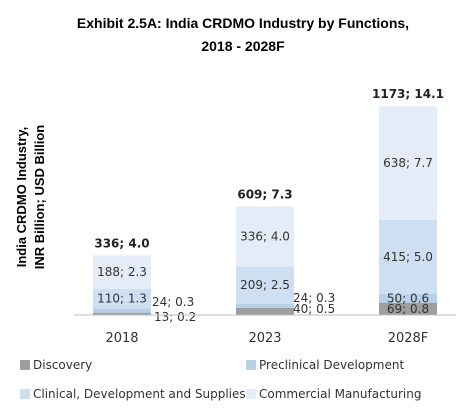  I want to click on data-label-2018-2: 110; 1.3, so click(122, 299).